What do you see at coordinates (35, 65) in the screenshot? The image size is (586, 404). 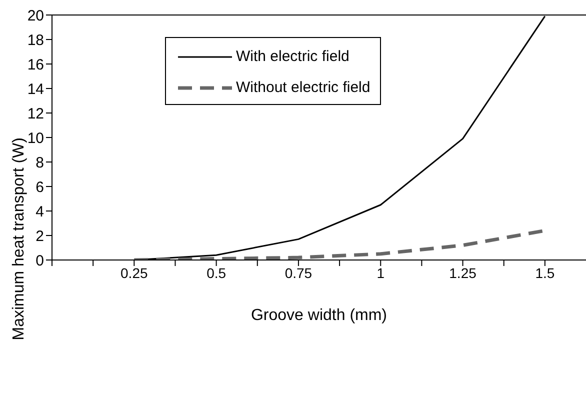 I see `y-tick-label: 16` at bounding box center [35, 65].